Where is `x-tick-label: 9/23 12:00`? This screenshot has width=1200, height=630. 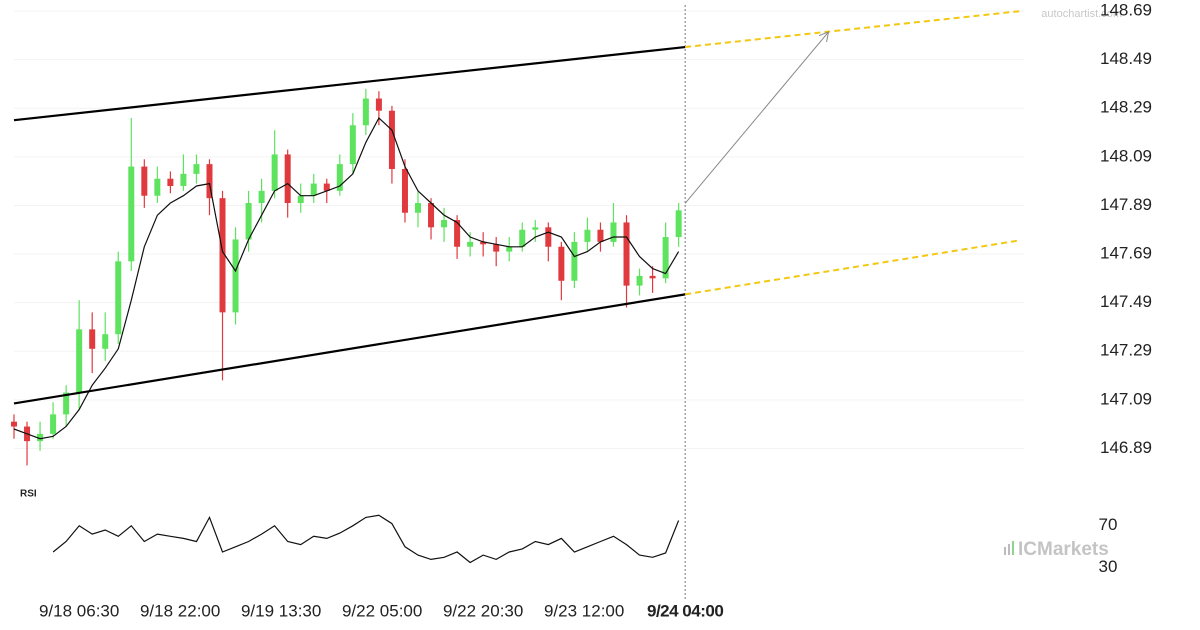
x-tick-label: 9/23 12:00 is located at coordinates (584, 610).